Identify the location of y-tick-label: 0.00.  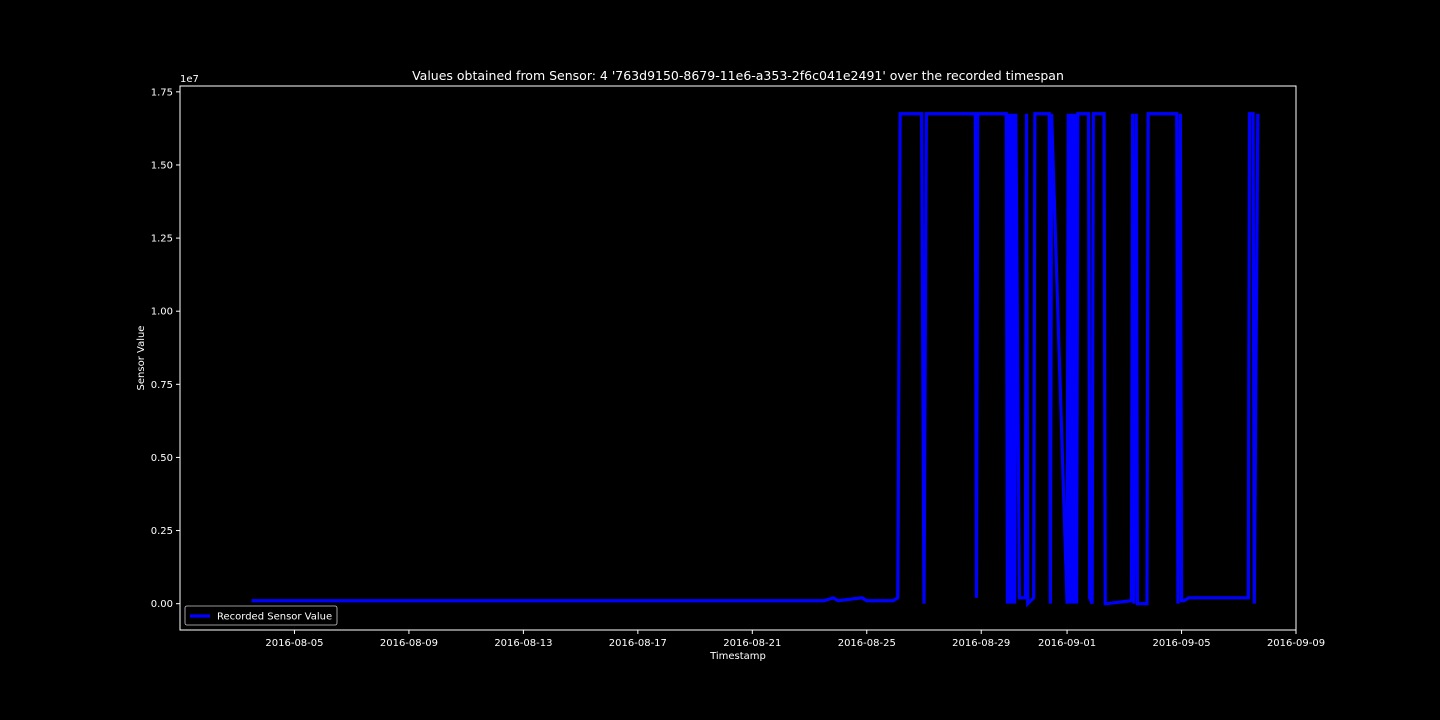
(162, 604).